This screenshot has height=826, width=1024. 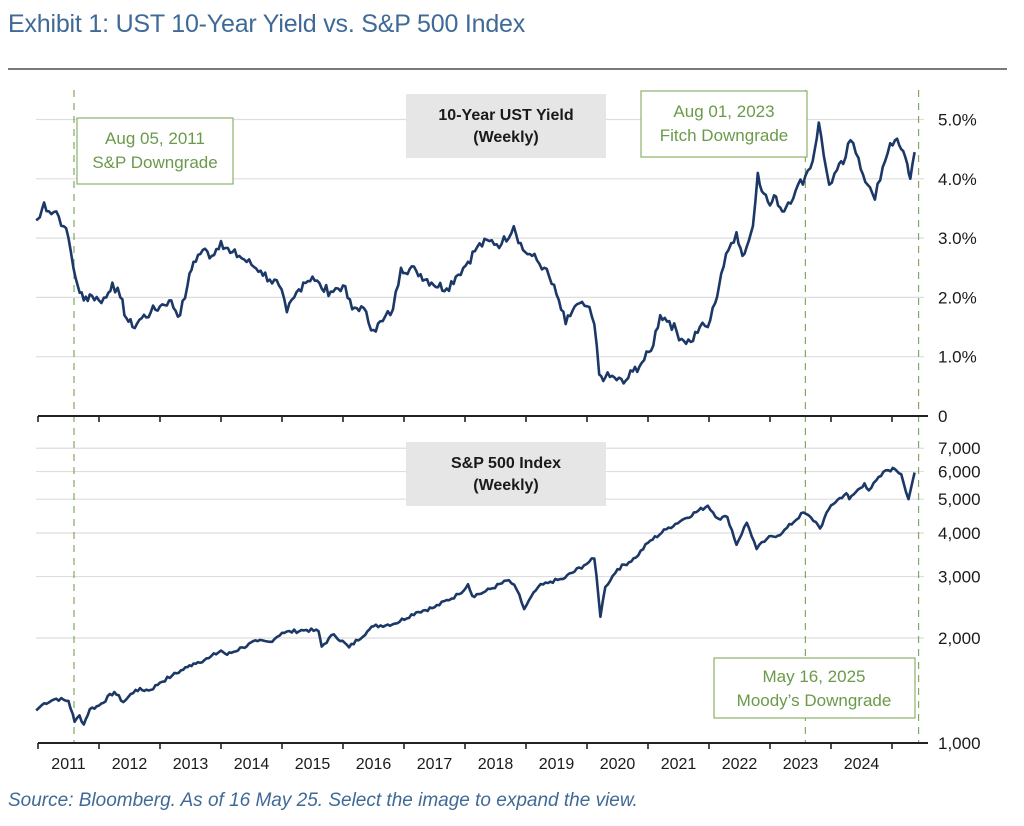 What do you see at coordinates (862, 764) in the screenshot?
I see `x-tick-label: 2024` at bounding box center [862, 764].